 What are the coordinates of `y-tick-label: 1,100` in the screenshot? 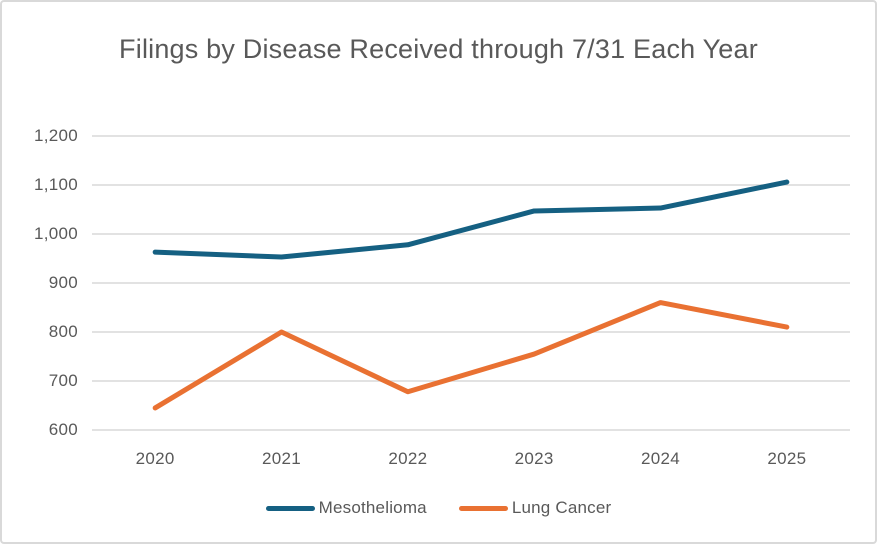 It's located at (55, 184).